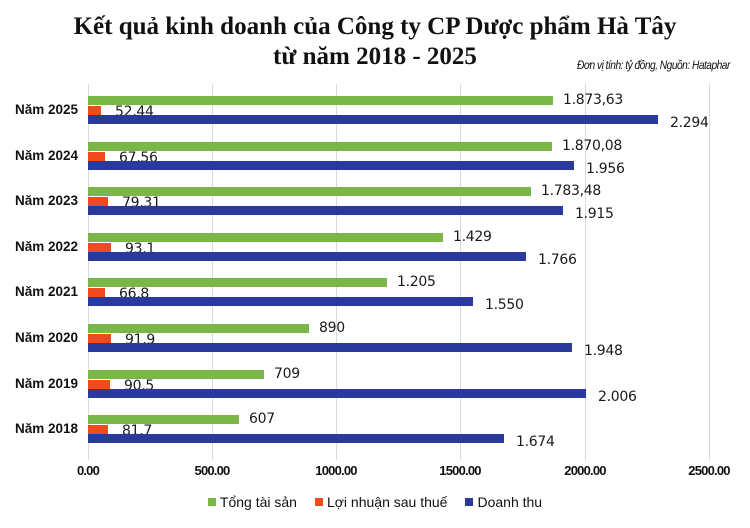 The width and height of the screenshot is (750, 528). Describe the element at coordinates (46, 428) in the screenshot. I see `y-category-label: Năm 2018` at that location.